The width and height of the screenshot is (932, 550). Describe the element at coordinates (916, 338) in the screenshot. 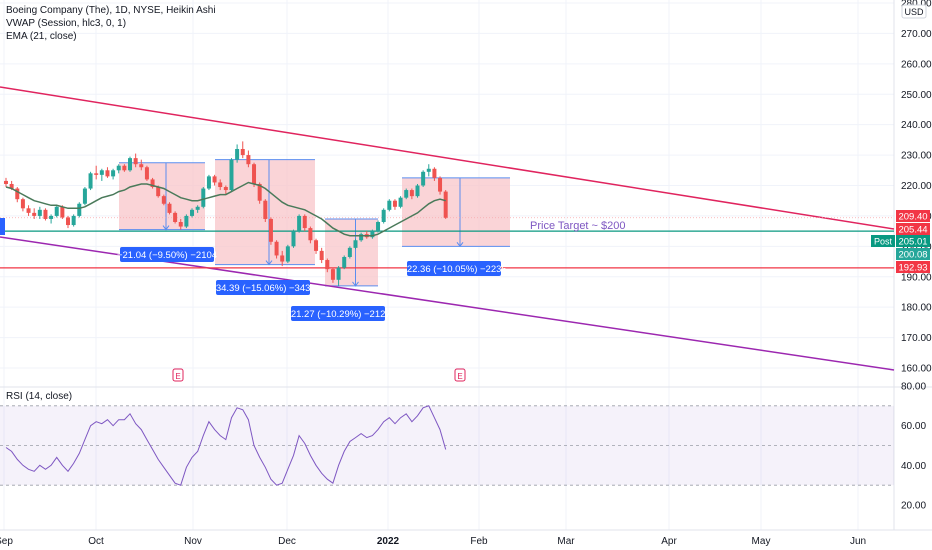

I see `price-tick-label: 170.00` at that location.